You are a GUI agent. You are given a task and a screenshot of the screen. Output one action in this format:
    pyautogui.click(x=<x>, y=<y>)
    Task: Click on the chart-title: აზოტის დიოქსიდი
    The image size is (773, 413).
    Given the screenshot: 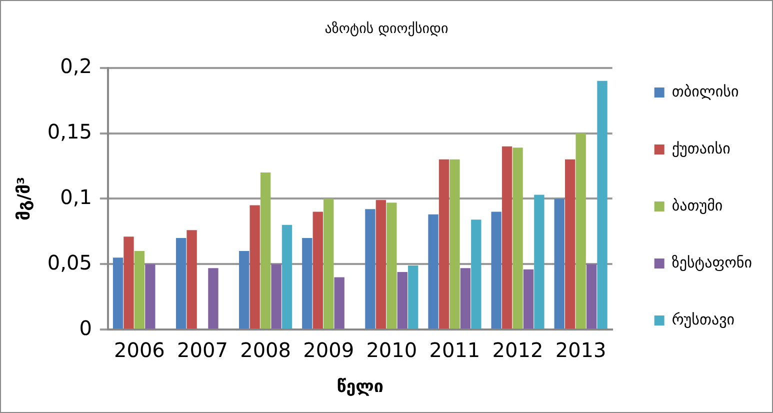 What is the action you would take?
    pyautogui.click(x=386, y=29)
    